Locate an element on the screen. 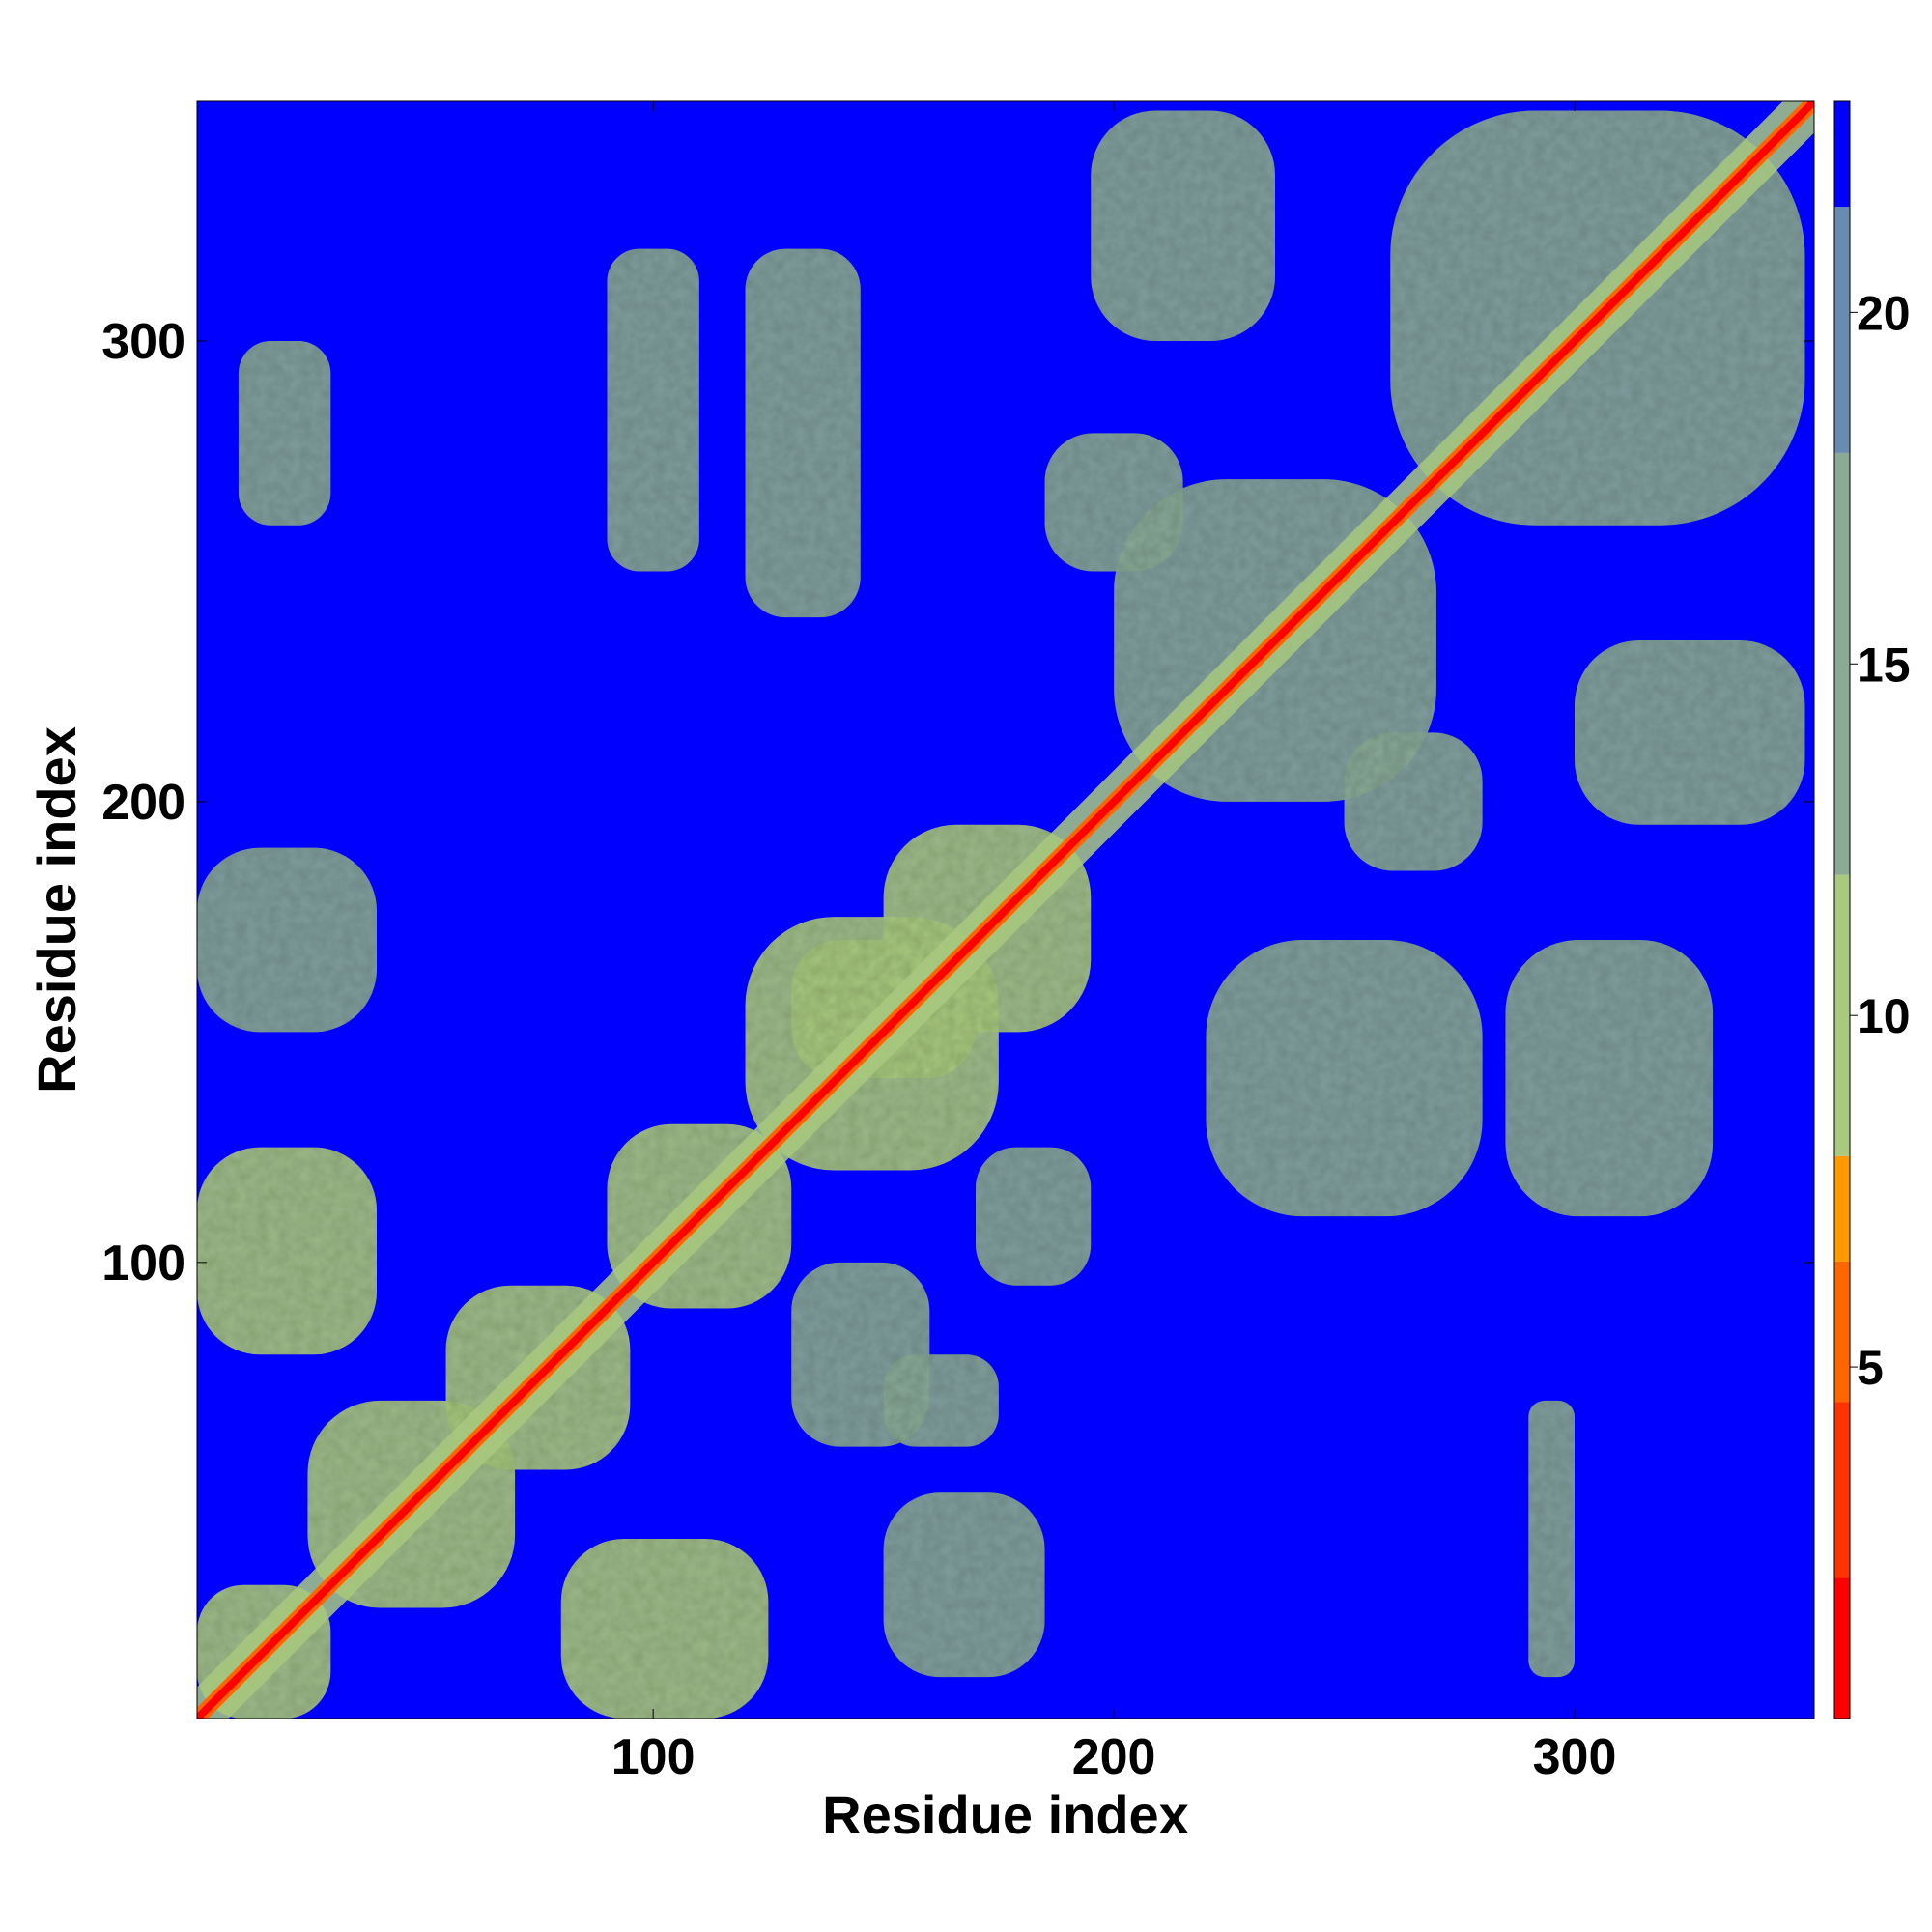  x-axis-label: Residue index is located at coordinates (1005, 1814).